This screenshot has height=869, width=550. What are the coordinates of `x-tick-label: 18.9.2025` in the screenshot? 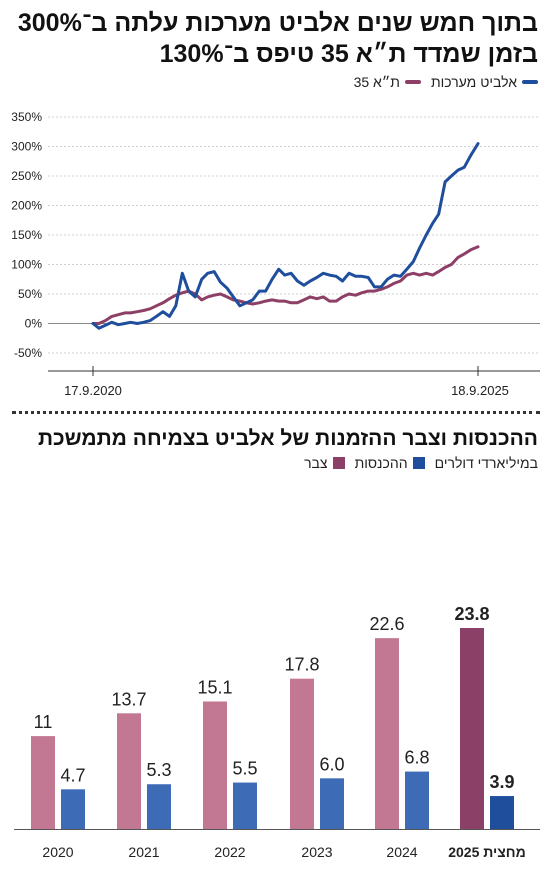 It's located at (480, 390).